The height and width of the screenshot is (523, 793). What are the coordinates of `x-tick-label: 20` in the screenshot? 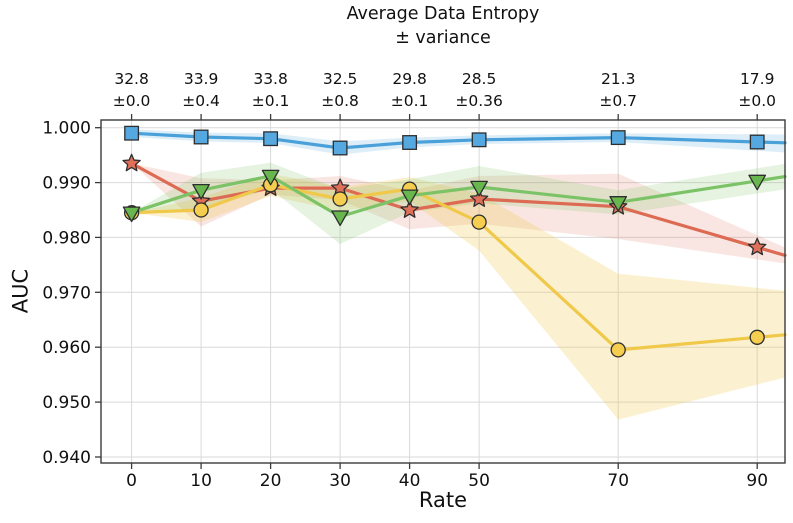 It's located at (271, 481).